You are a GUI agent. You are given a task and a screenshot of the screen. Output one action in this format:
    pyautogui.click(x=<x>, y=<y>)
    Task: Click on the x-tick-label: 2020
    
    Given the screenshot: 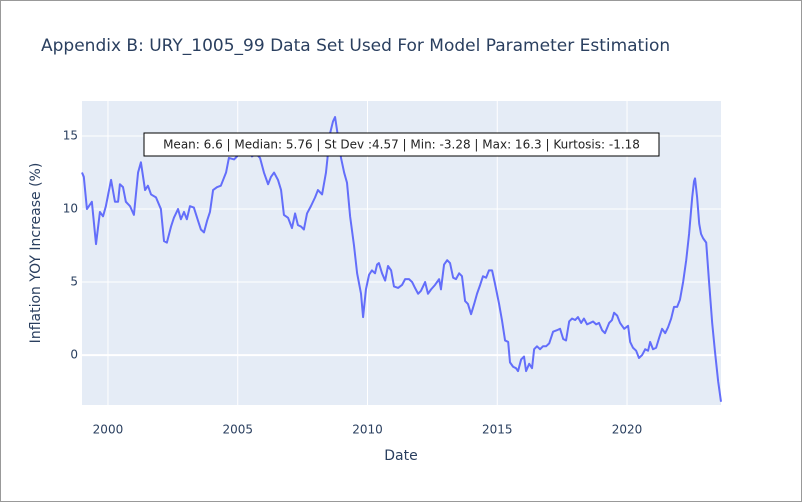 What is the action you would take?
    pyautogui.click(x=627, y=430)
    